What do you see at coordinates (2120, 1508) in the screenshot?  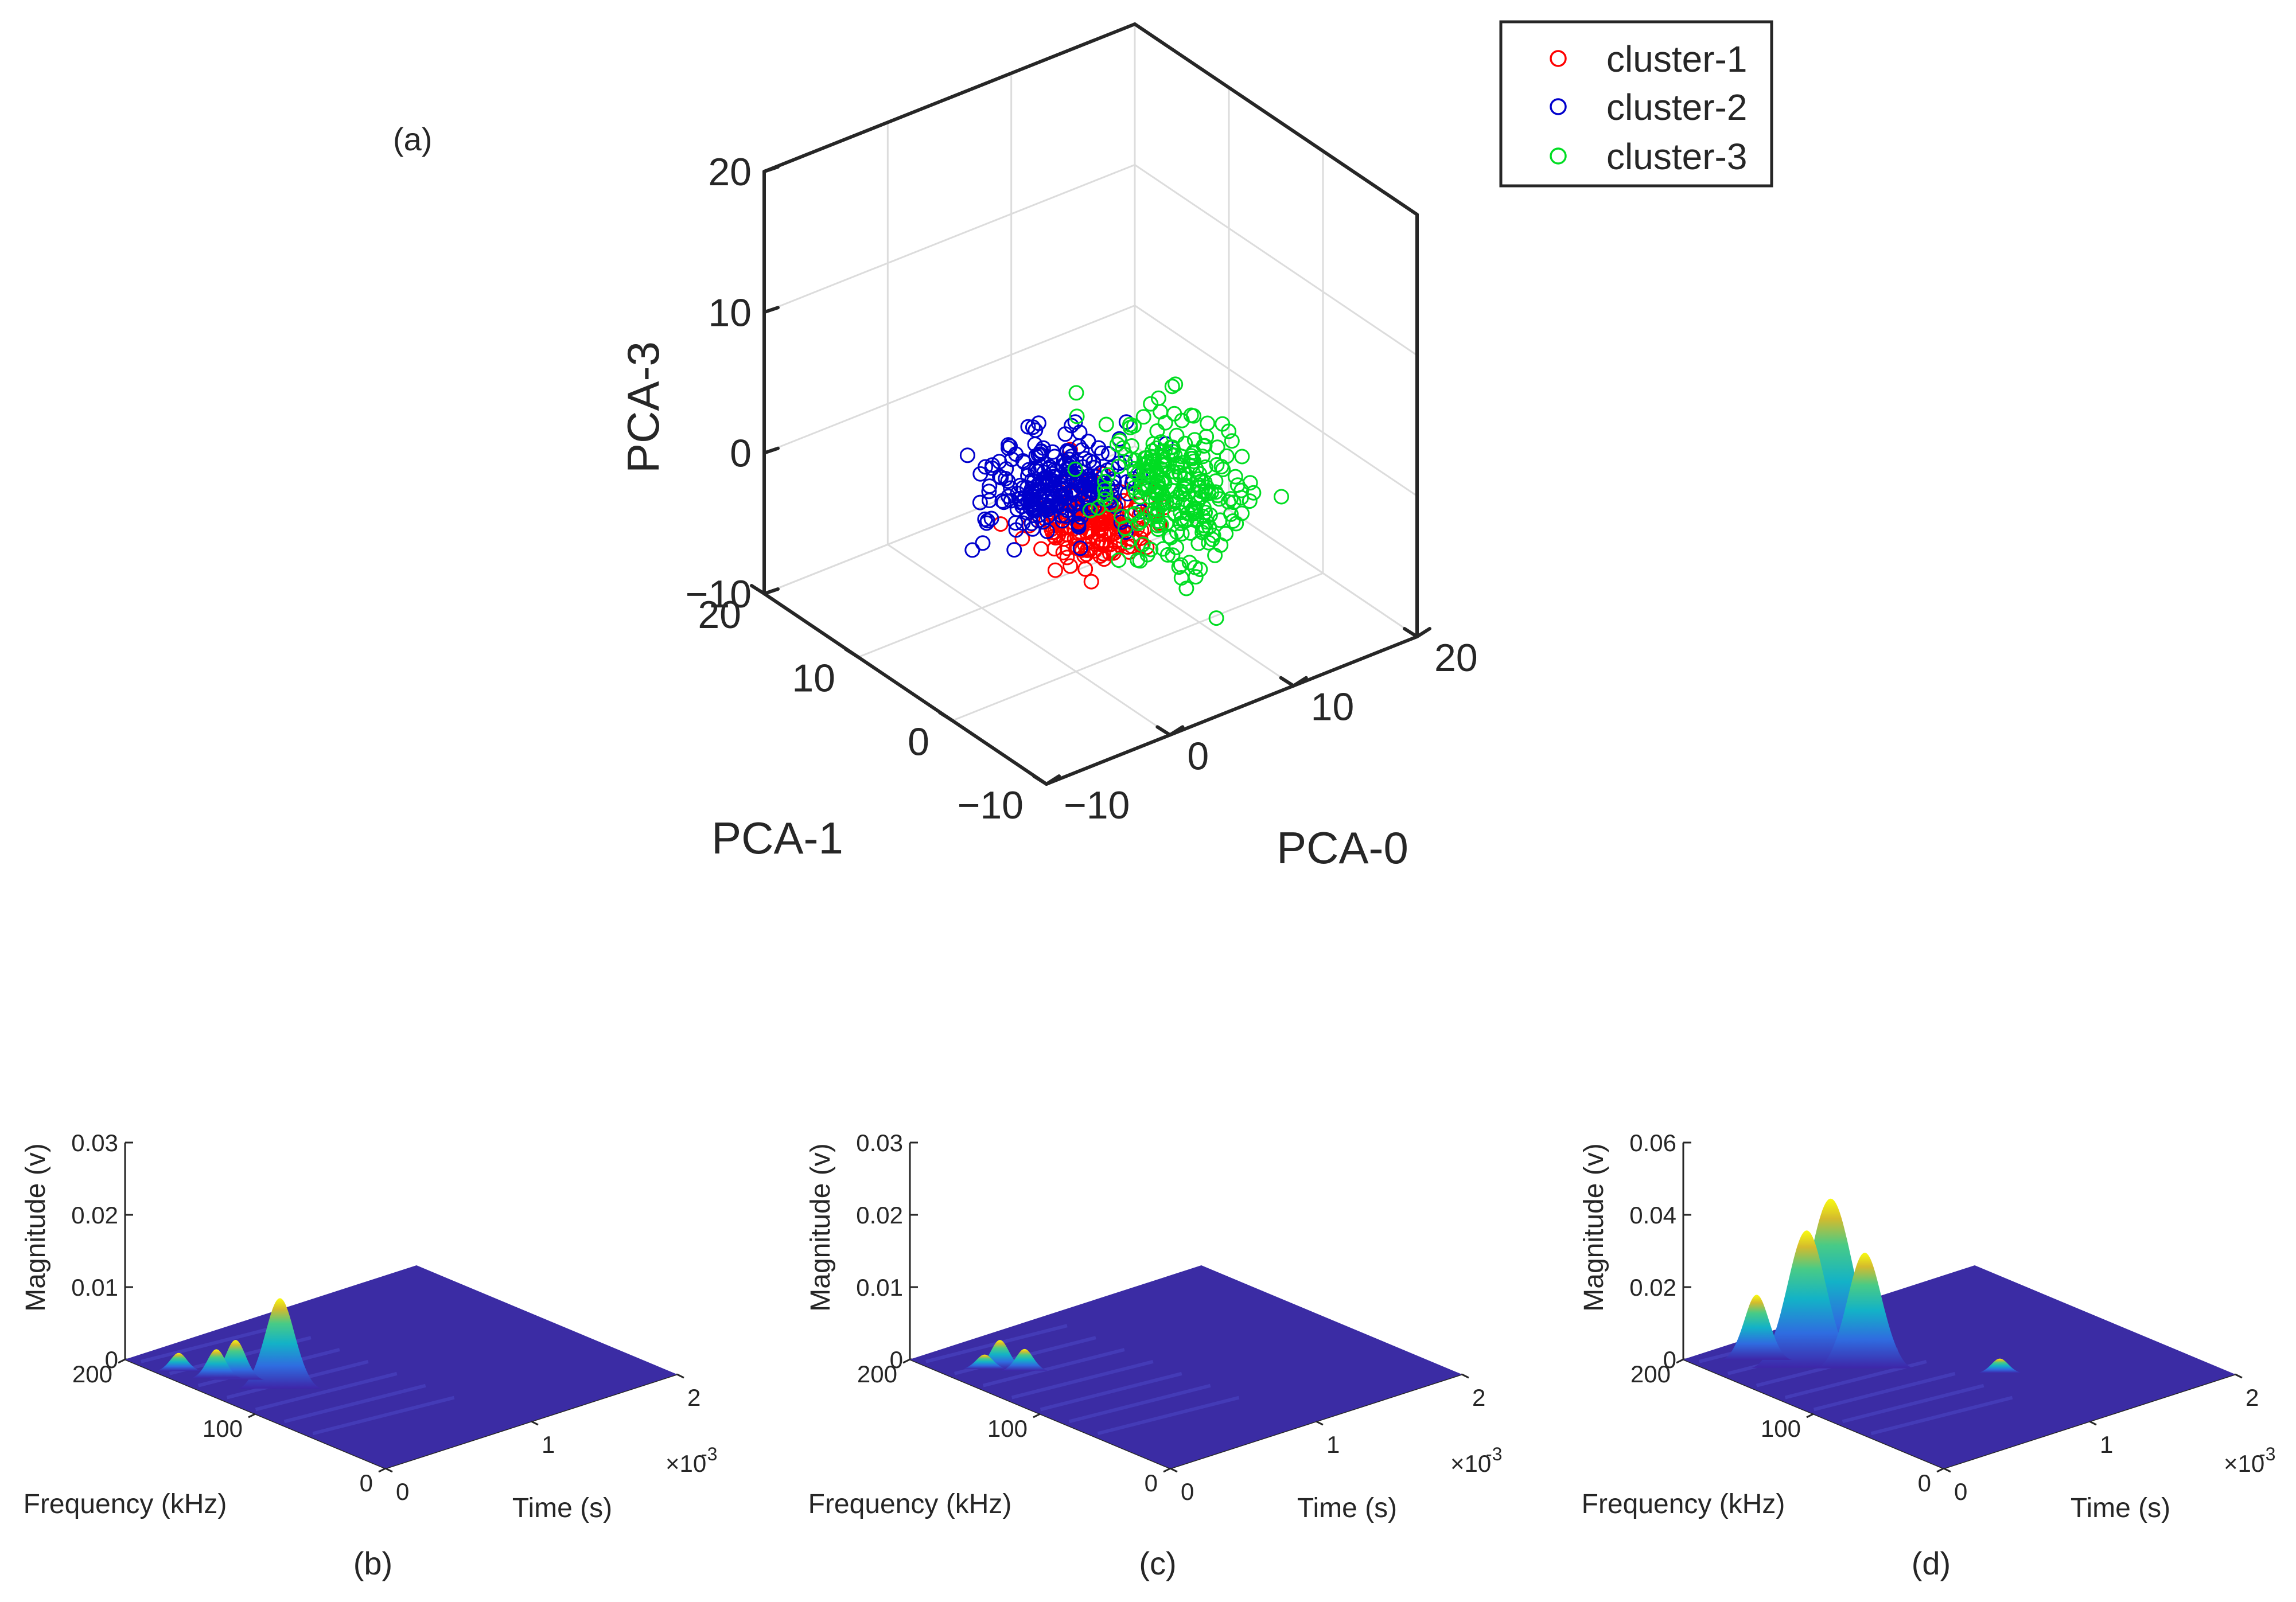 I see `x-axis-label: Time (s)` at bounding box center [2120, 1508].